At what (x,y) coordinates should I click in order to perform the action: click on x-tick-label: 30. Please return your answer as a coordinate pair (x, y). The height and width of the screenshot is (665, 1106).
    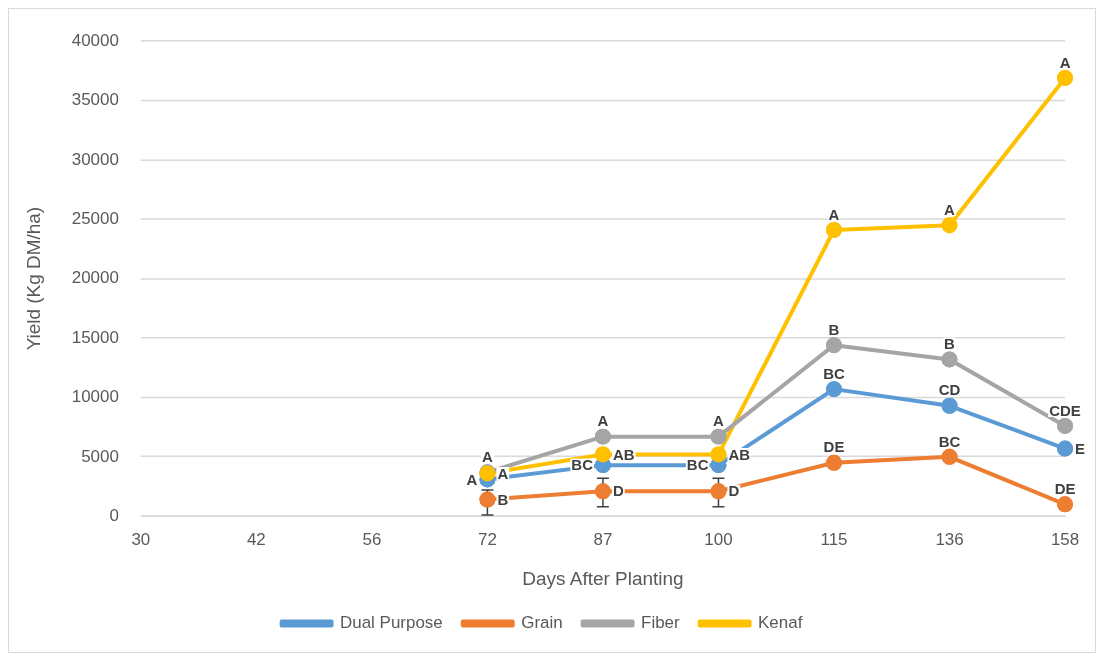
    Looking at the image, I should click on (141, 540).